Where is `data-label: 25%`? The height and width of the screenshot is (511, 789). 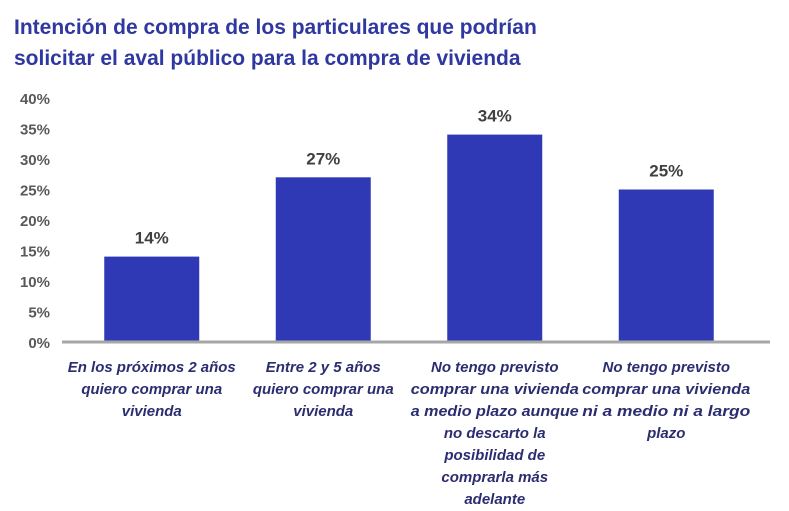
data-label: 25% is located at coordinates (666, 171).